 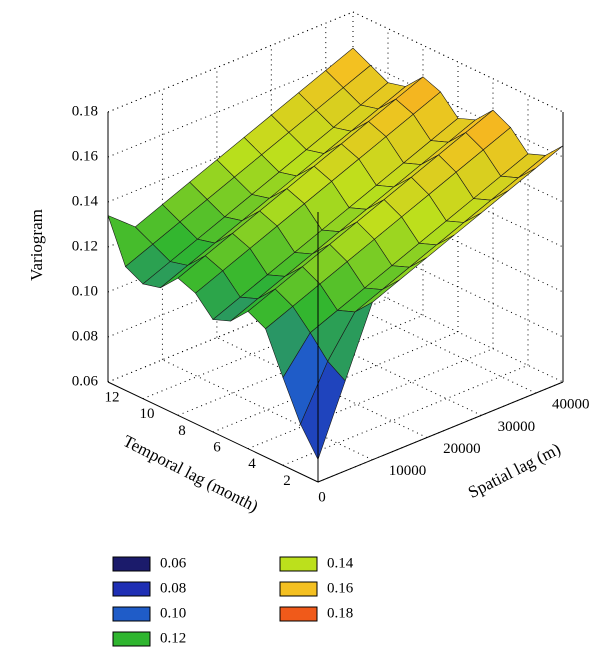 I want to click on x-tick-label: 20000, so click(x=462, y=449).